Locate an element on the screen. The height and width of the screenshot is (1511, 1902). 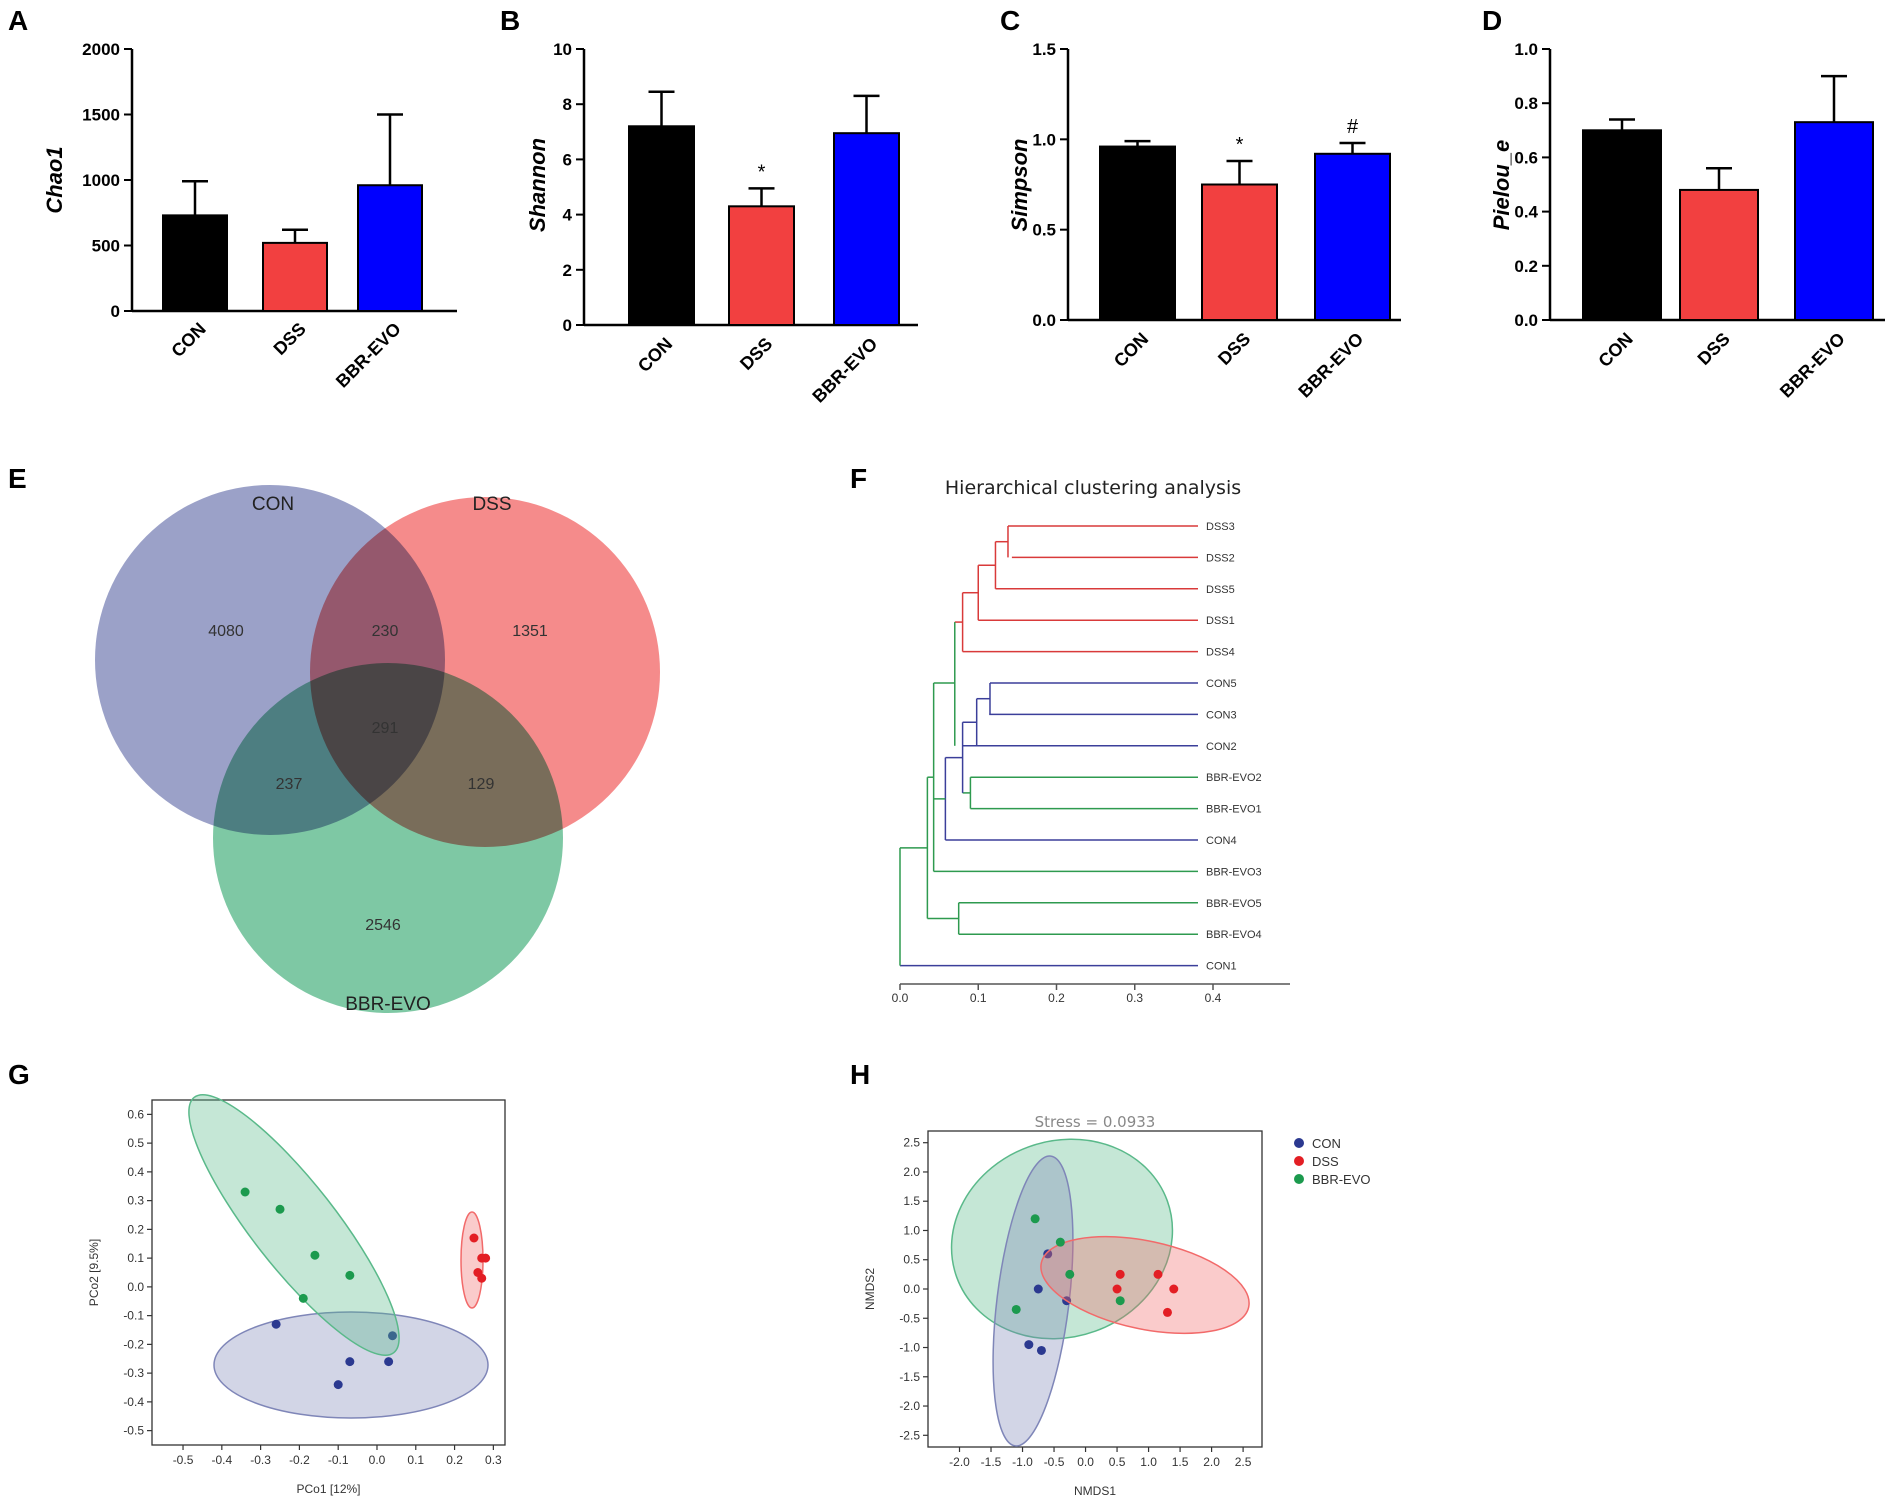
x-tick-label: -0.1 is located at coordinates (338, 1460).